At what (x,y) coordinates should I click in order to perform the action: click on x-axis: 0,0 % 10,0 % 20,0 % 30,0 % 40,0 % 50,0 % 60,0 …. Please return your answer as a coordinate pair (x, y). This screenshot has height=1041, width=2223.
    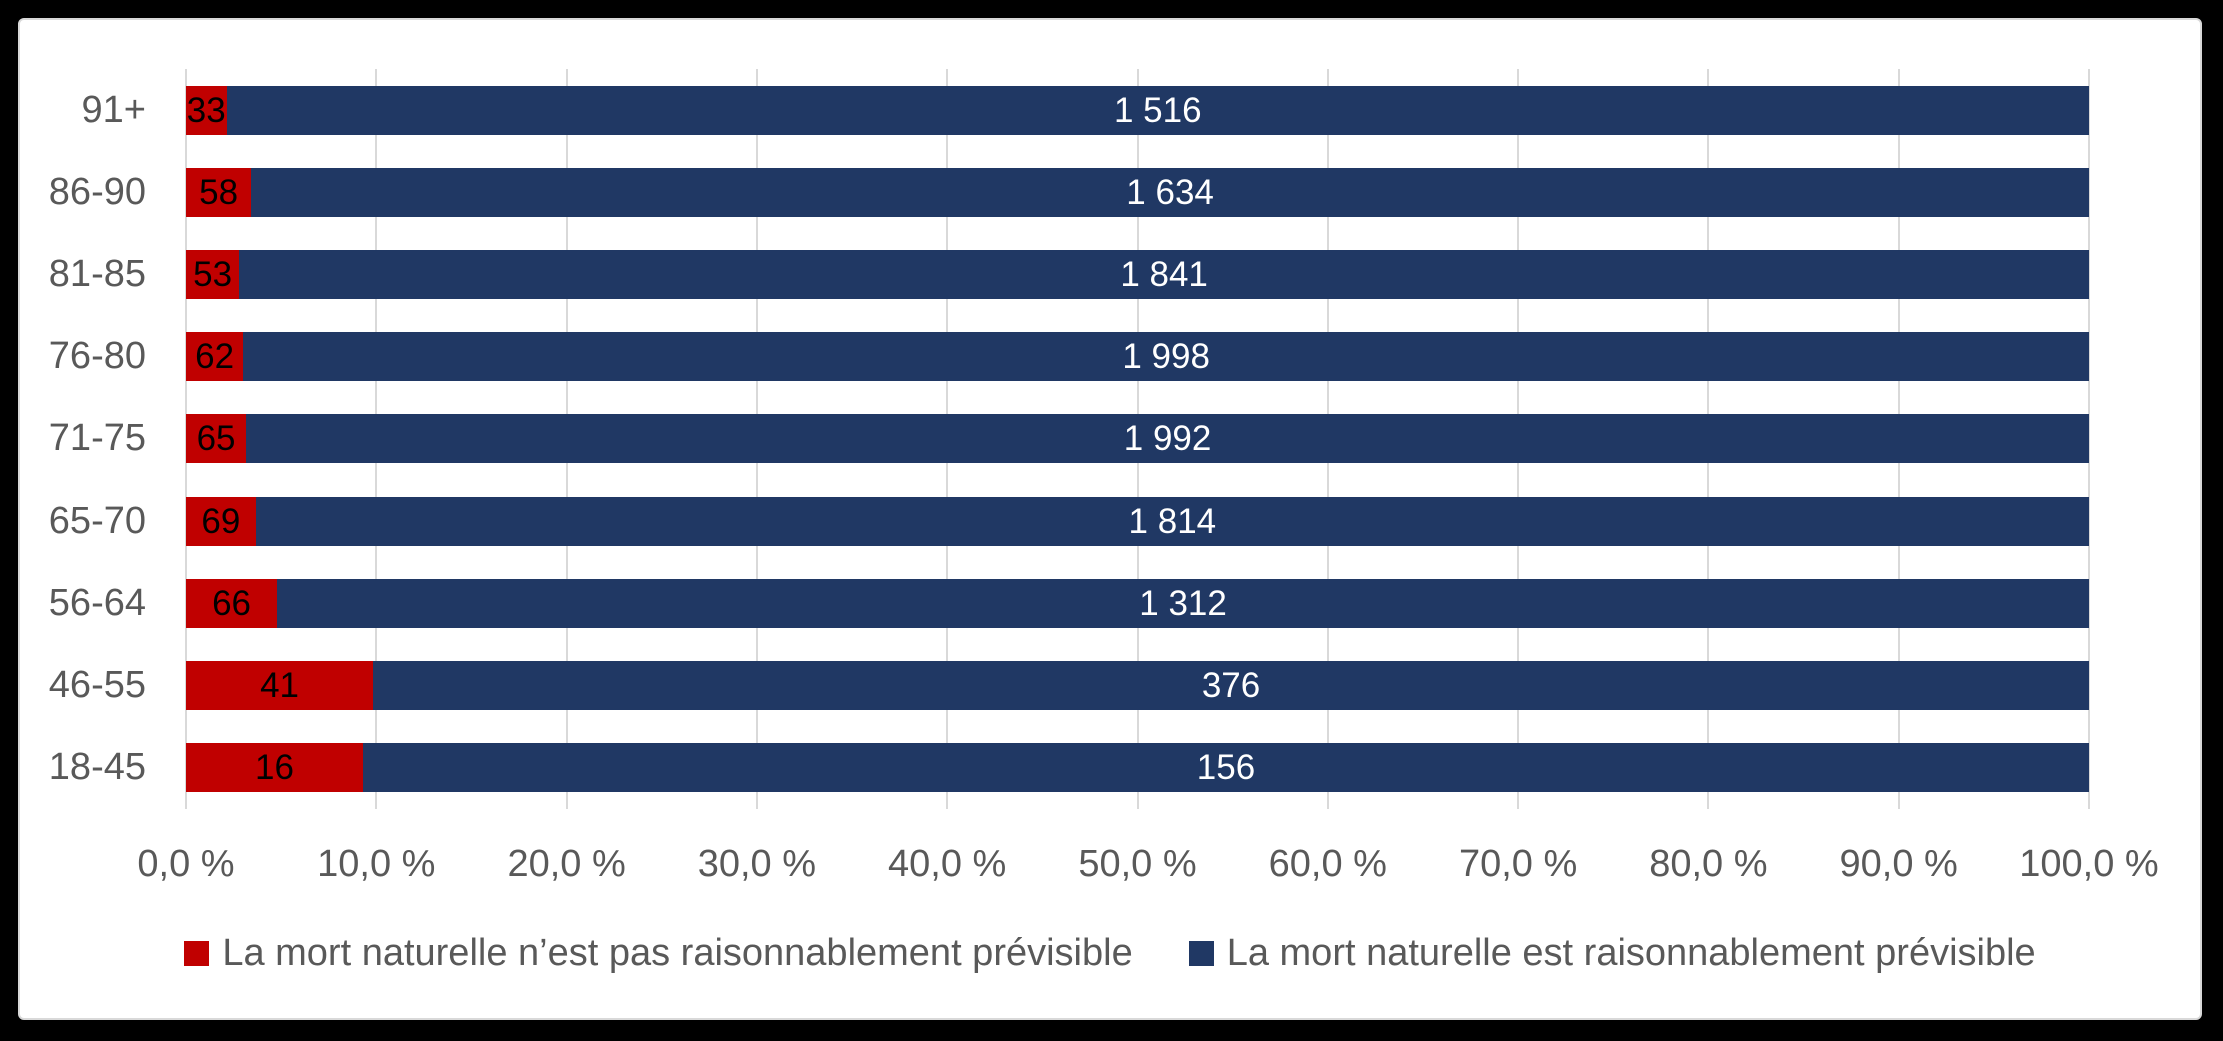
    Looking at the image, I should click on (1147, 854).